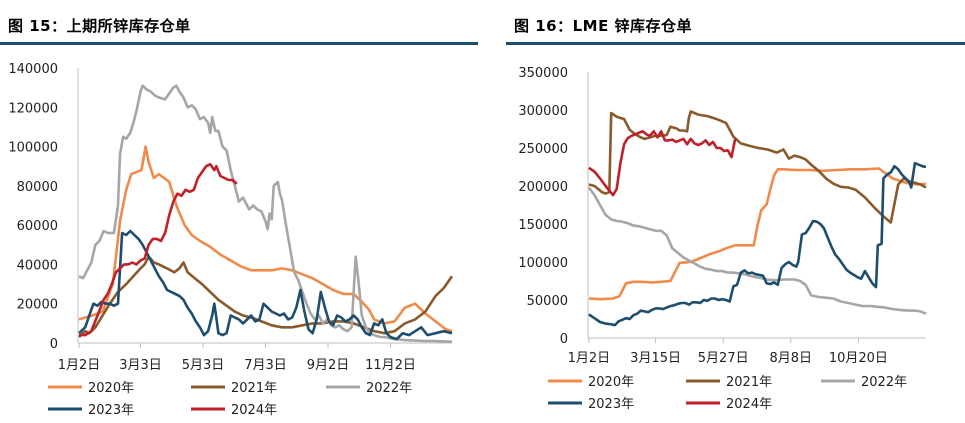 The height and width of the screenshot is (423, 965). I want to click on x-tick-label: 3月3日, so click(140, 365).